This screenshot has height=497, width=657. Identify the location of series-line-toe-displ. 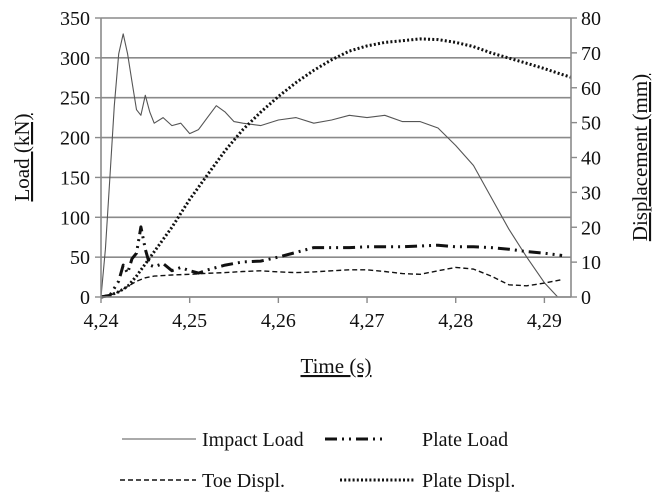
(331, 282).